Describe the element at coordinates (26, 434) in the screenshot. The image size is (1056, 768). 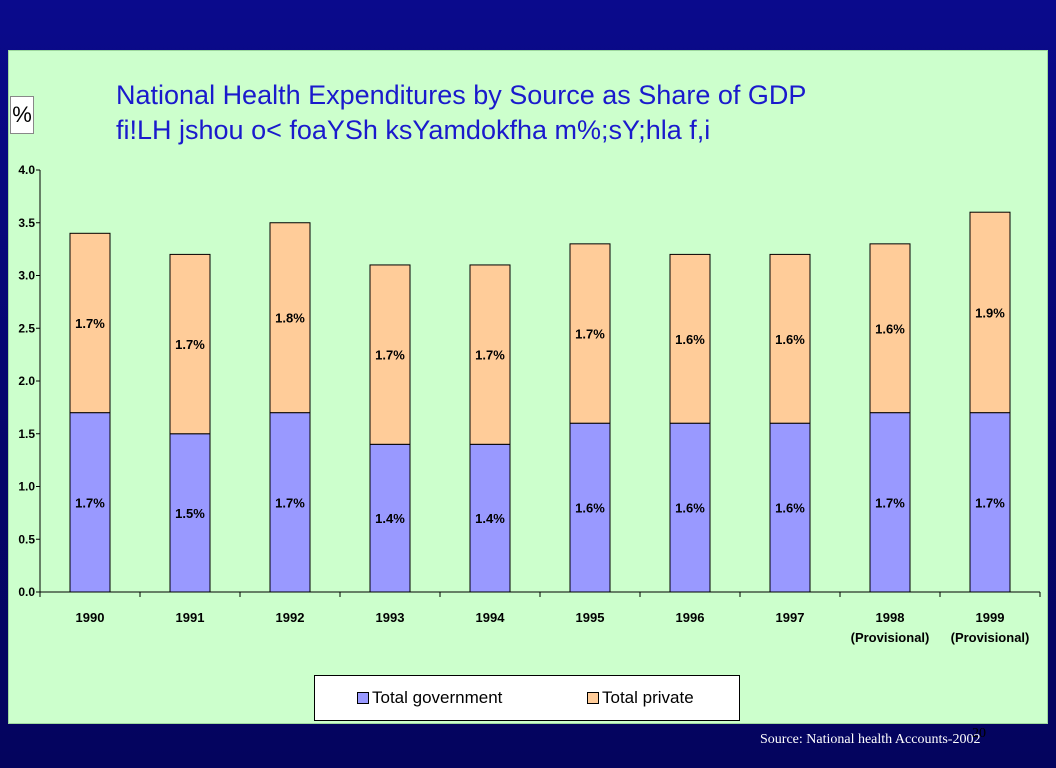
I see `y-tick-label: 1.5` at that location.